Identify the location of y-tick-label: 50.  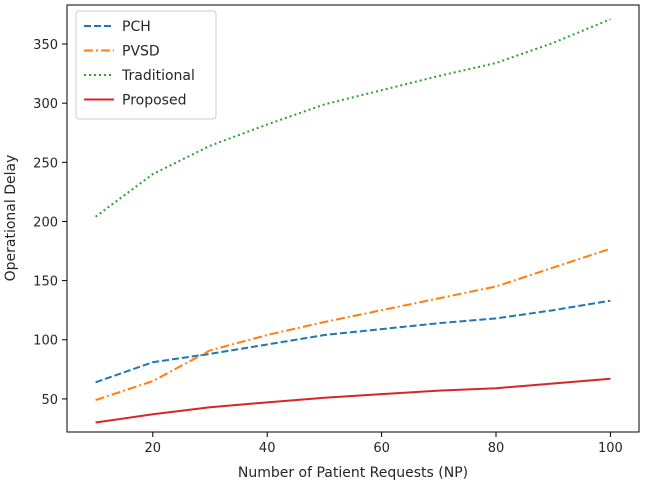
(49, 400).